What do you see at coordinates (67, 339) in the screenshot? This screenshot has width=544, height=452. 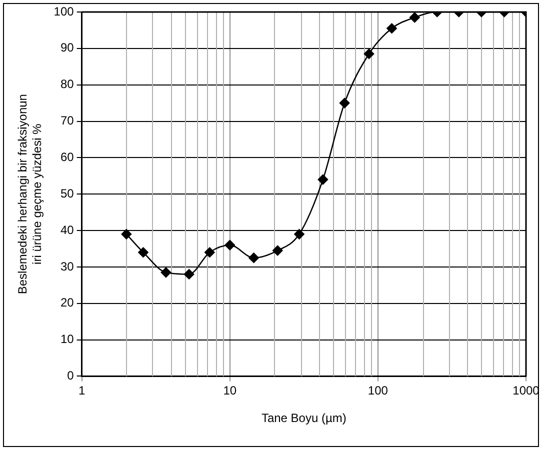 I see `y-tick-label: 10` at bounding box center [67, 339].